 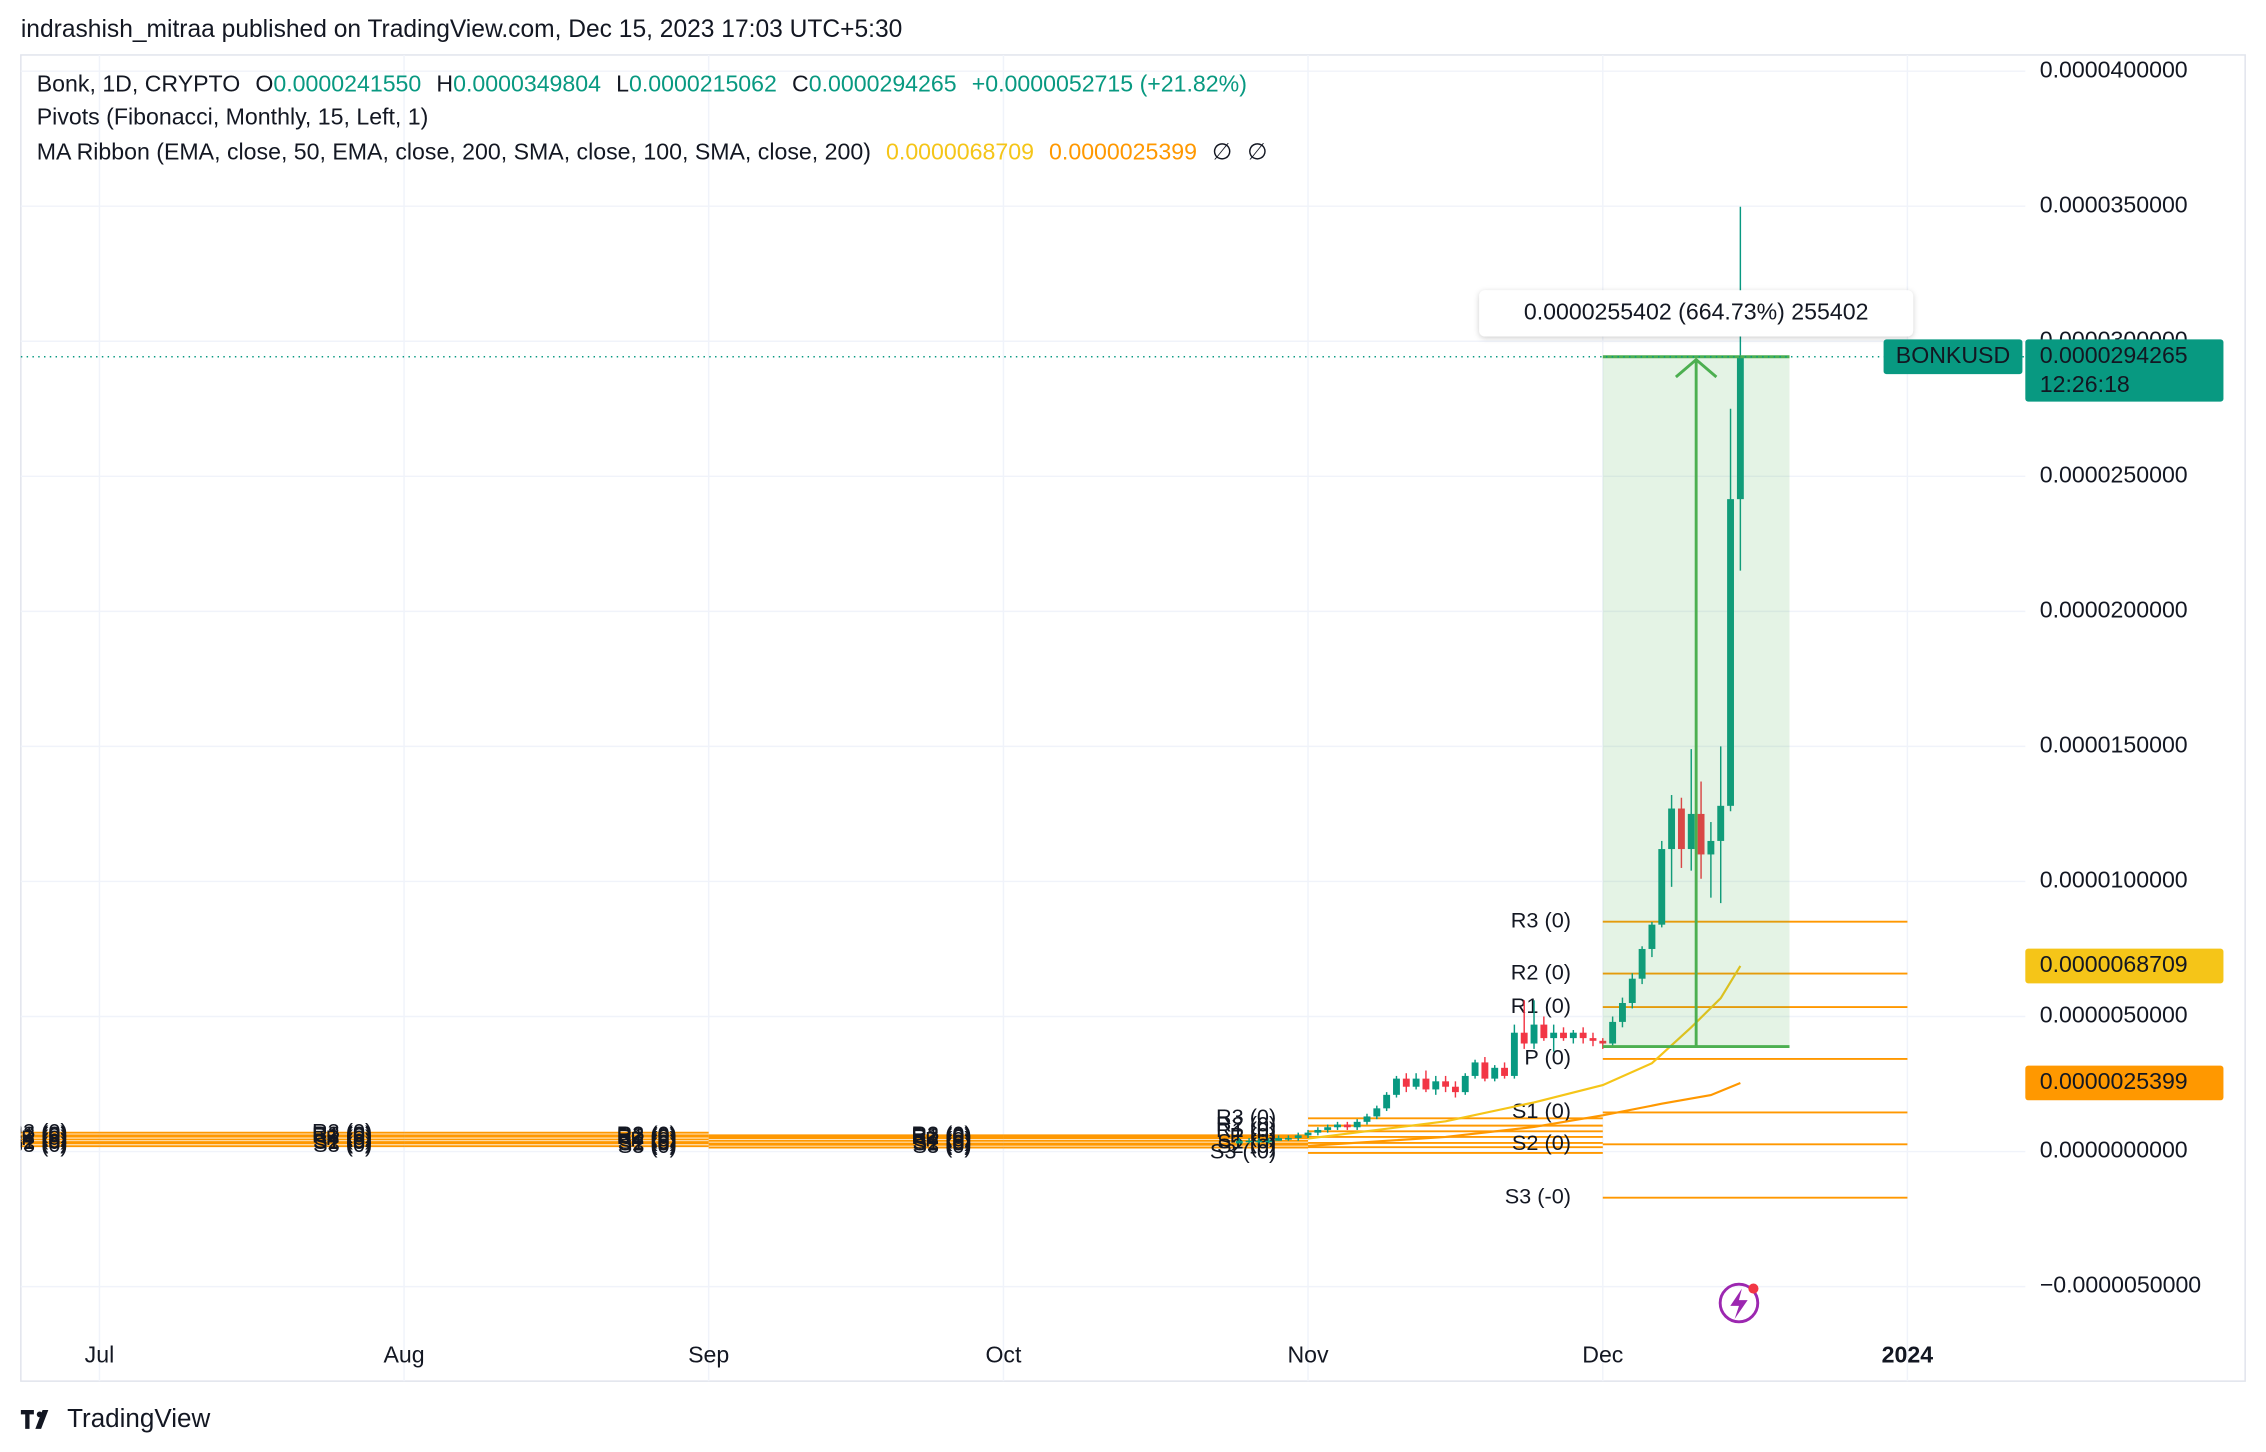 I want to click on pivots-legend: Pivots (Fibonacci, Monthly, 15, Left, 1), so click(x=233, y=117).